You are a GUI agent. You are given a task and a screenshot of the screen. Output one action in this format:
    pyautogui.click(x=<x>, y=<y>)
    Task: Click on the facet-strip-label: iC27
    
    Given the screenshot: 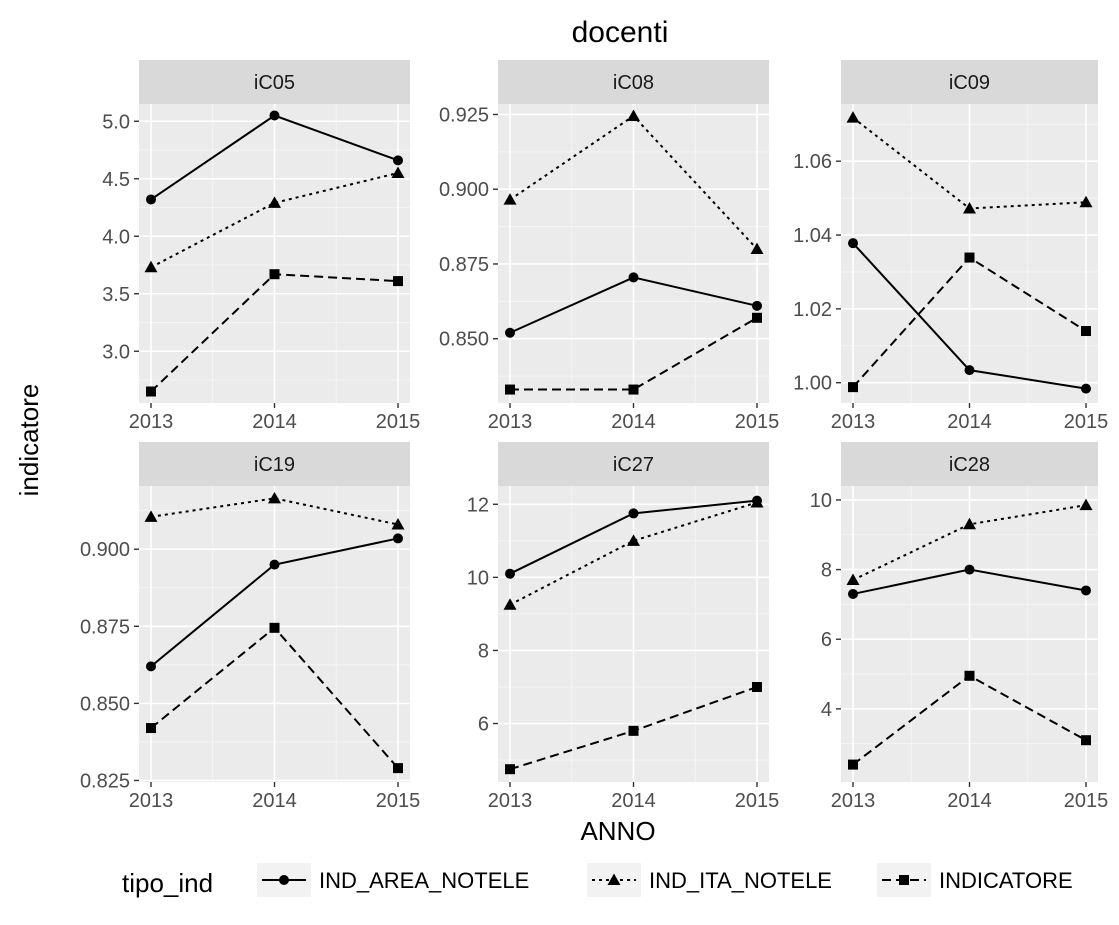 What is the action you would take?
    pyautogui.click(x=633, y=465)
    